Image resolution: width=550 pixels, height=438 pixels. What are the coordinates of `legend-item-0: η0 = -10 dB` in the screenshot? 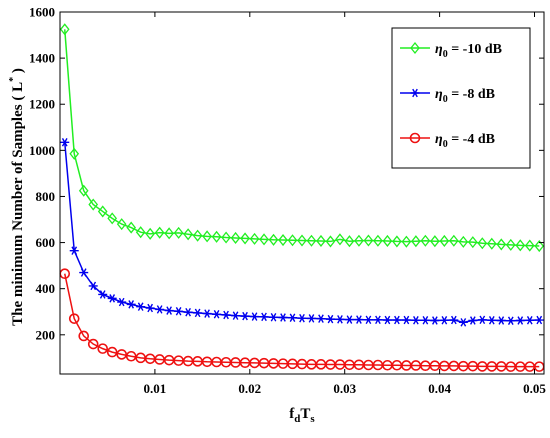 It's located at (451, 50).